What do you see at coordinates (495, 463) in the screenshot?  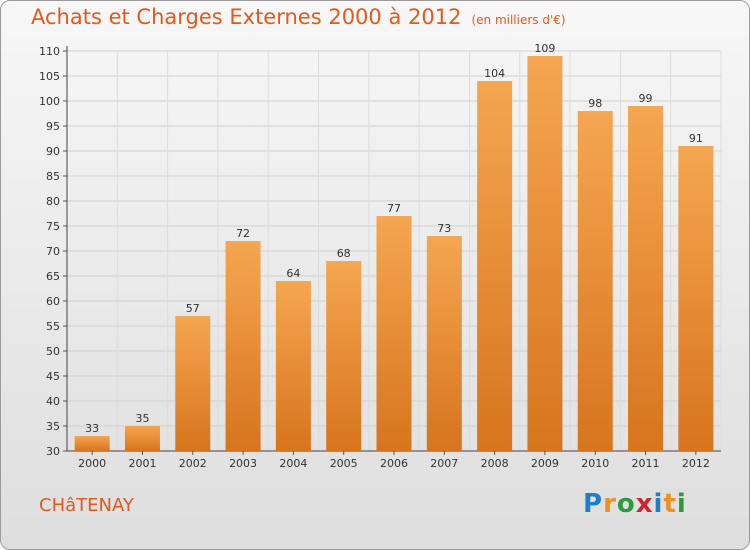 I see `x-tick-label: 2008` at bounding box center [495, 463].